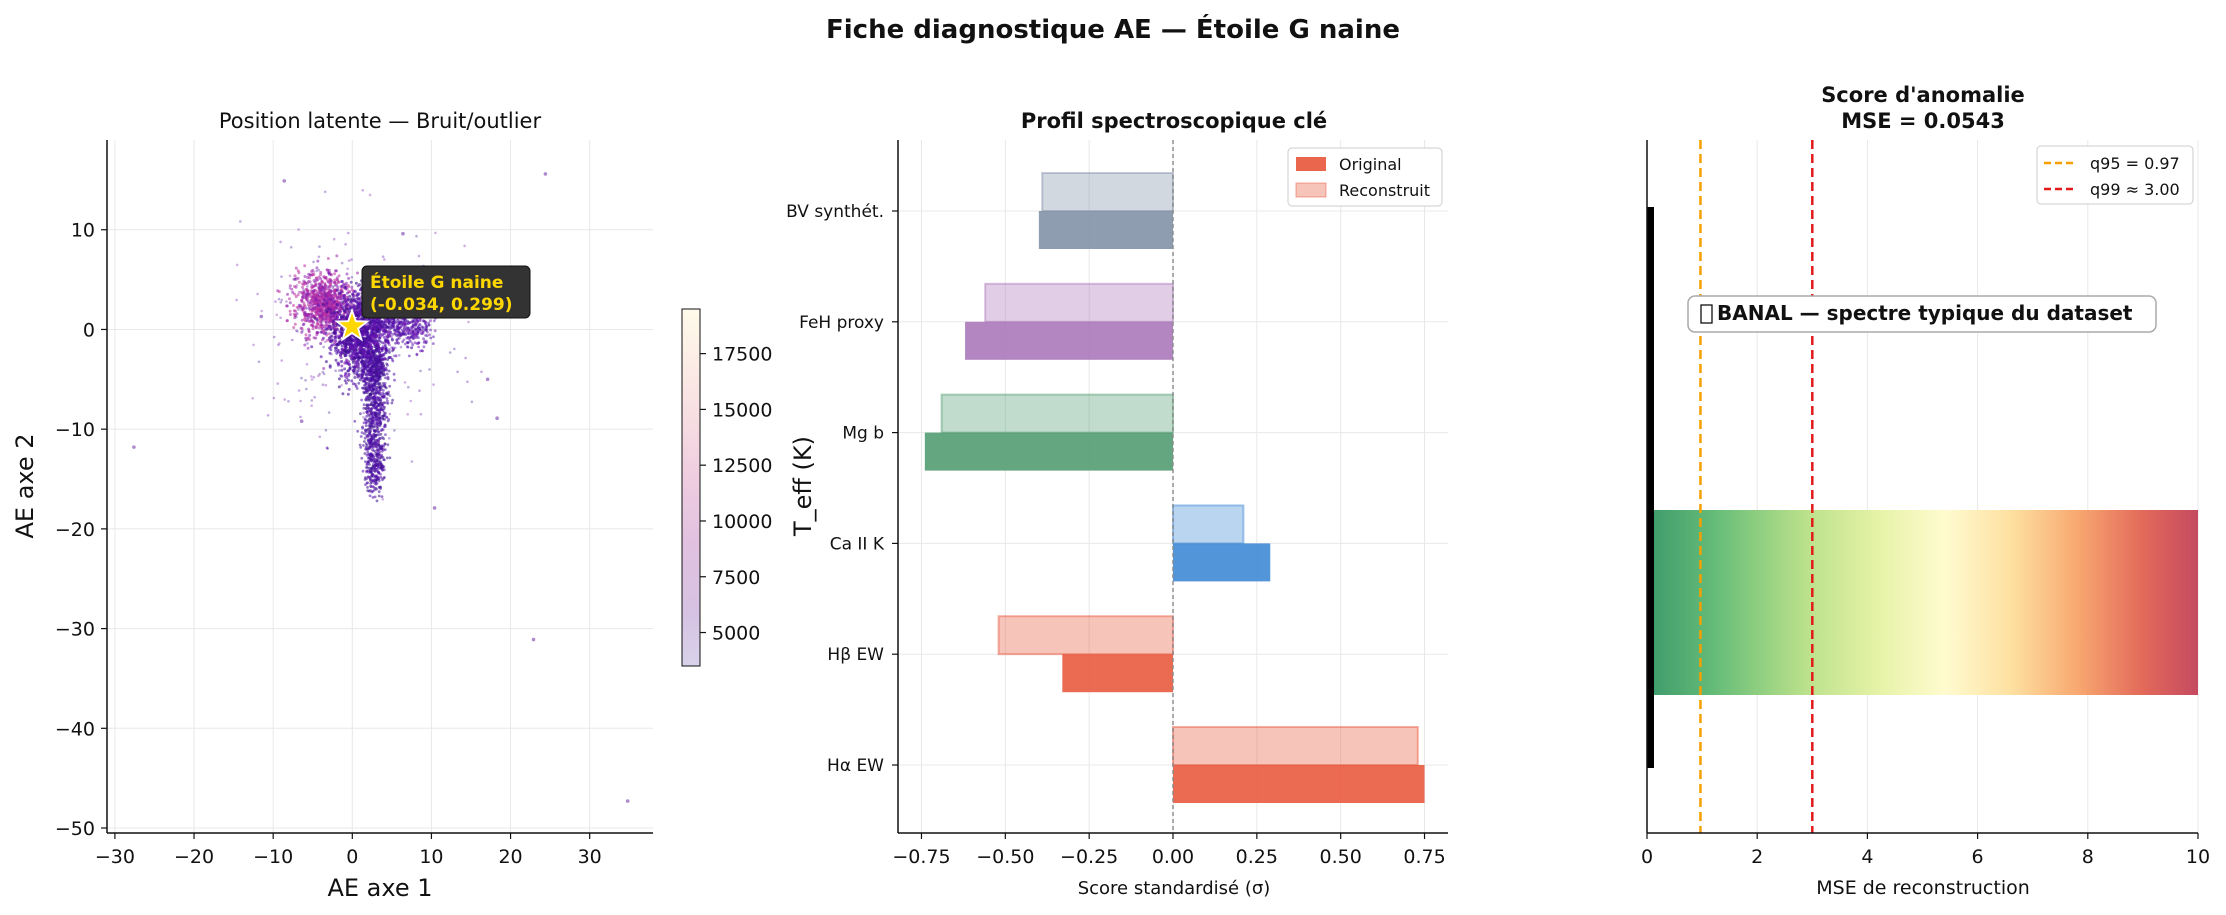 This screenshot has width=2226, height=915. Describe the element at coordinates (1650, 487) in the screenshot. I see `mse-value-bar` at that location.